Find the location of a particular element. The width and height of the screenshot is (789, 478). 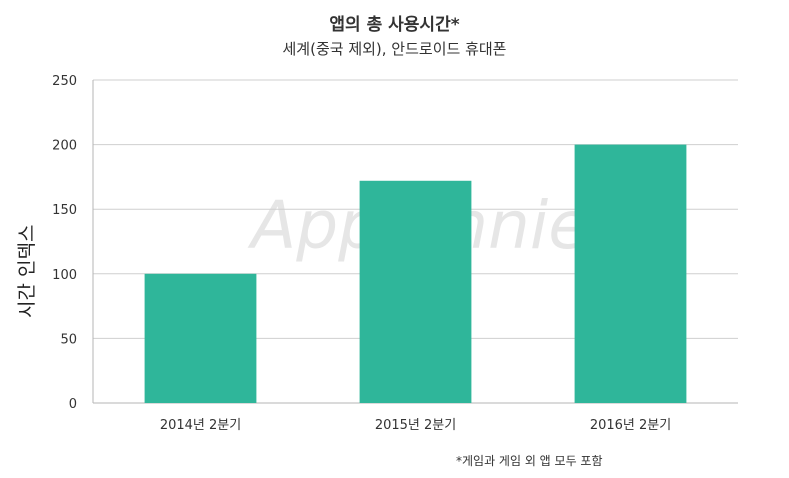

x-tick-label: 2015년 2분기 is located at coordinates (415, 425).